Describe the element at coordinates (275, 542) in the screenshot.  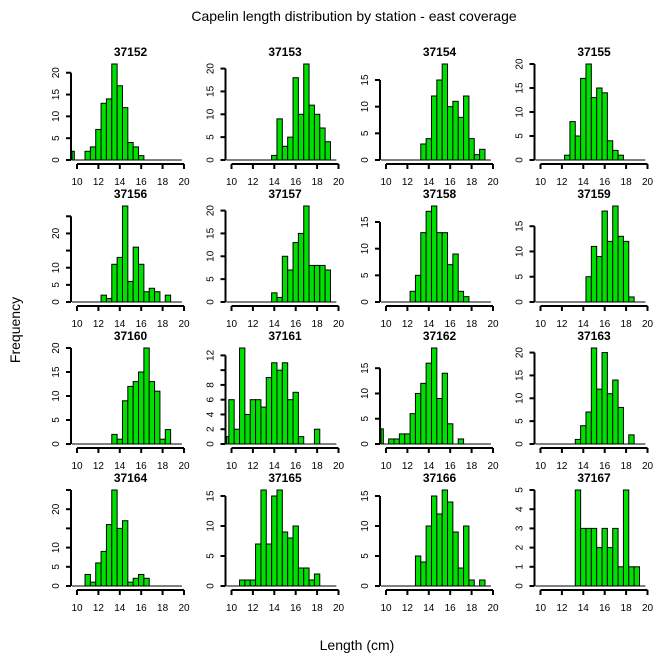
I see `panel-37165: 37165 10 12 14 16 18 20 0 5 10 15` at that location.